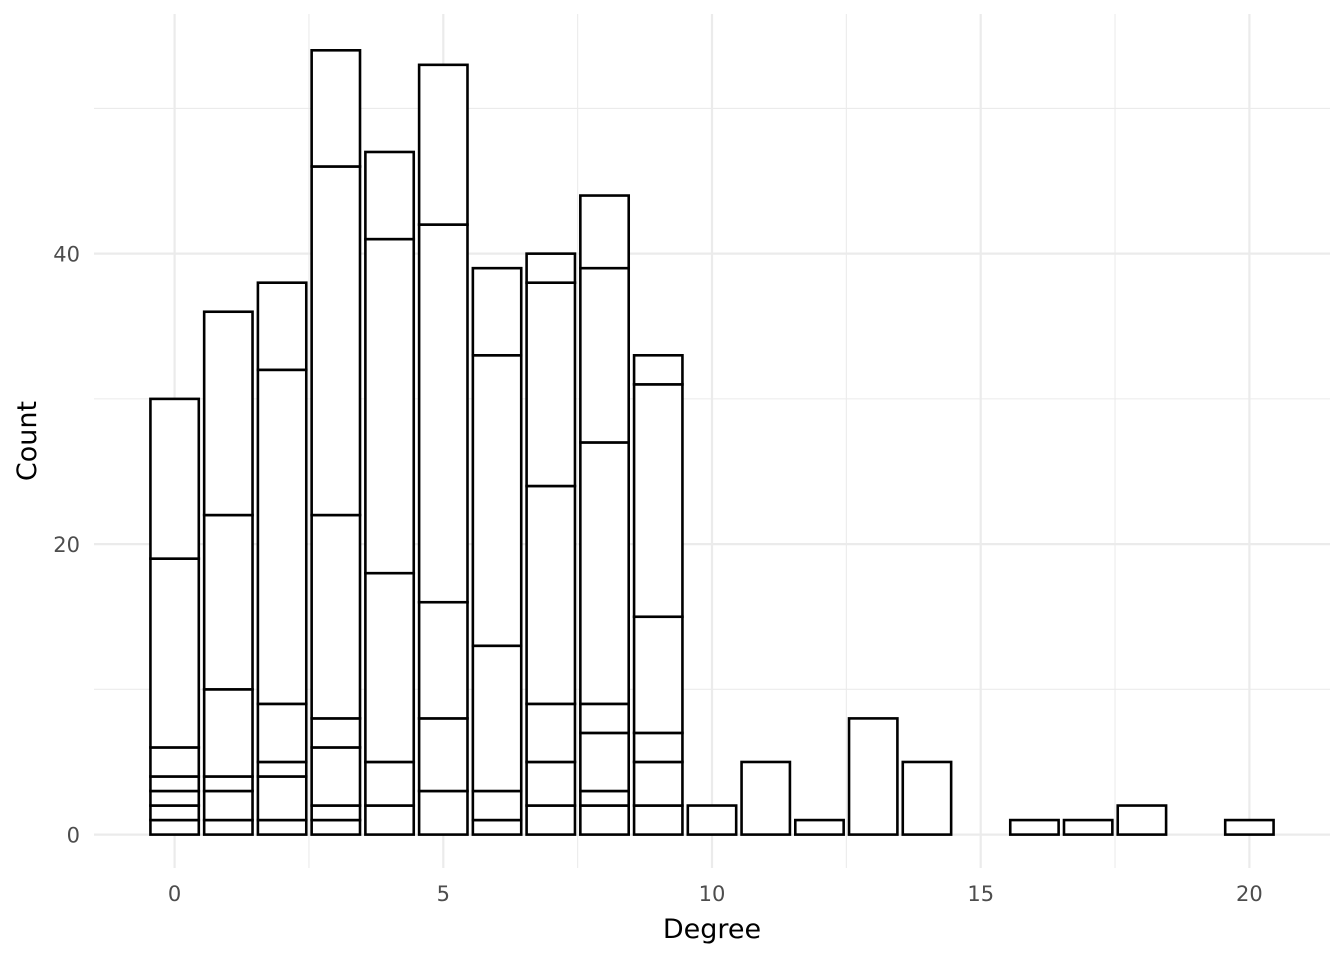 This screenshot has width=1344, height=960. I want to click on y-axis-title: Count, so click(27, 441).